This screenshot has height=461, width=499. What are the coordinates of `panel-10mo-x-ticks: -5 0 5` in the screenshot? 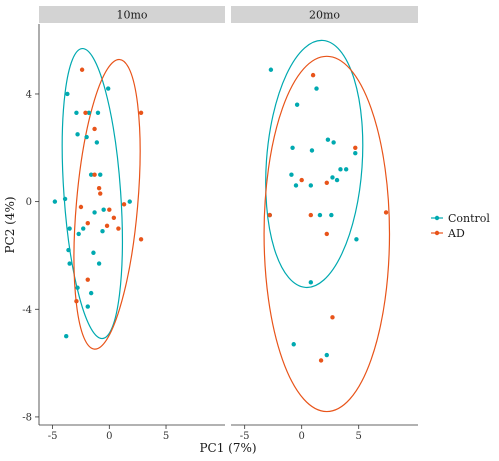 It's located at (108, 433).